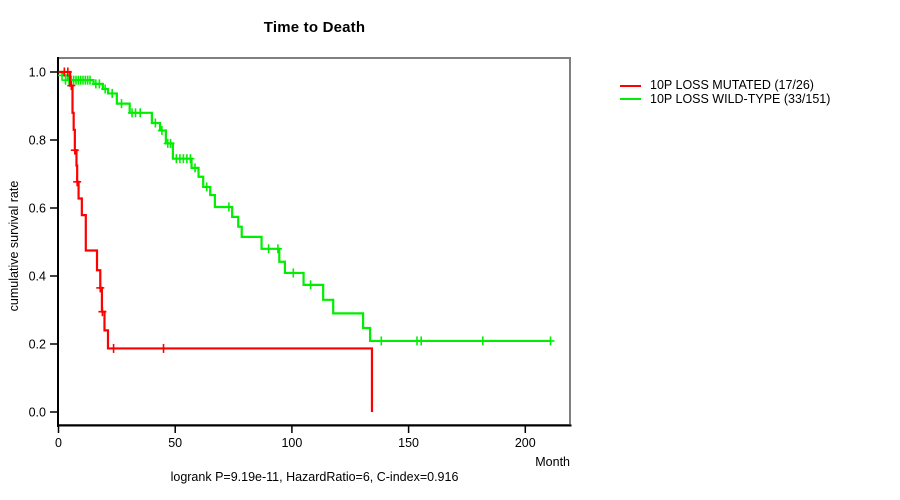 This screenshot has height=500, width=900. Describe the element at coordinates (630, 85) in the screenshot. I see `legend-swatch-mutated` at that location.